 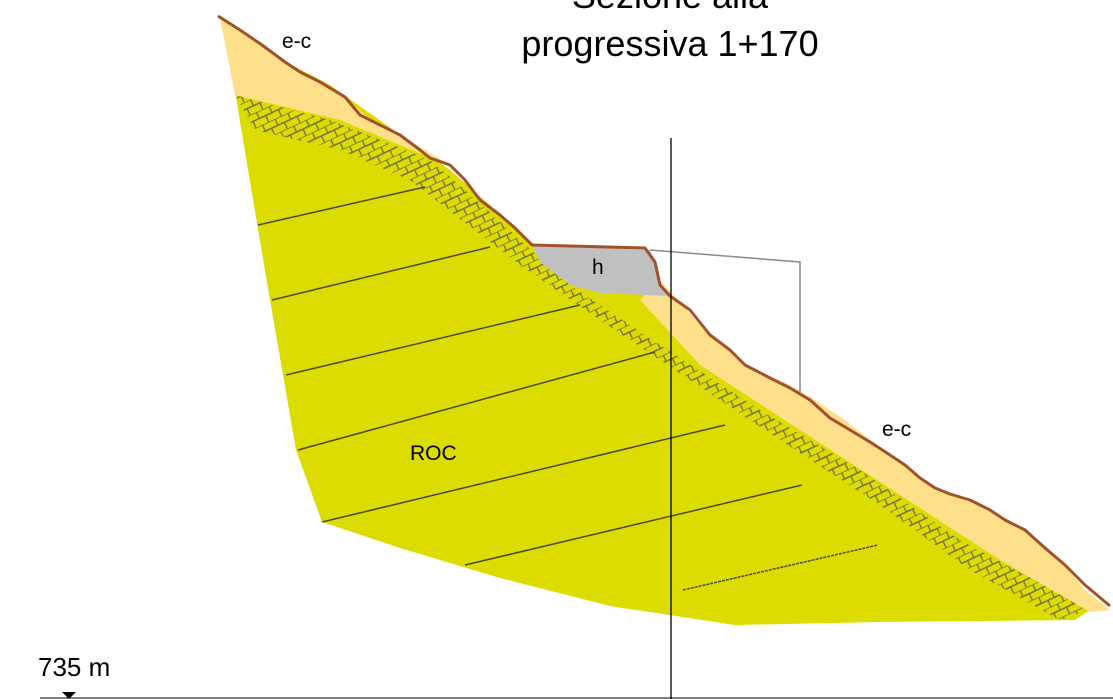 I want to click on title-line1: Sezione alla, so click(x=670, y=8).